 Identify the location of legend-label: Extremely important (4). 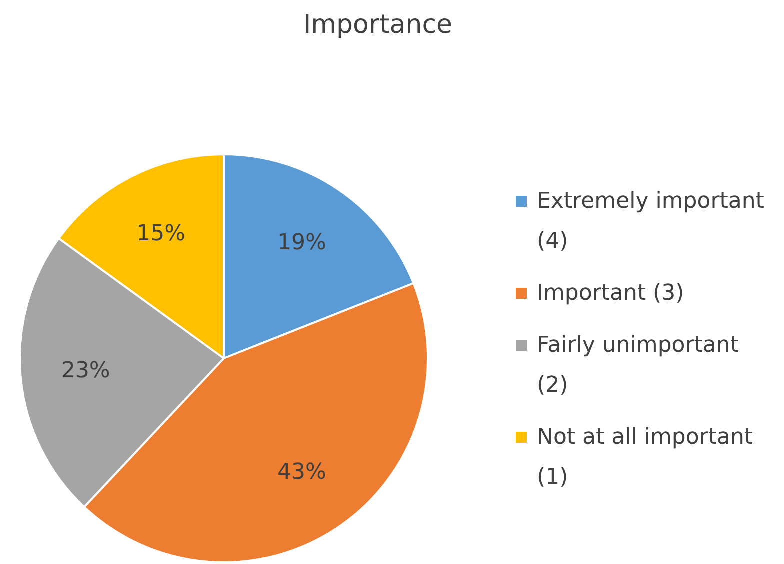
(651, 222).